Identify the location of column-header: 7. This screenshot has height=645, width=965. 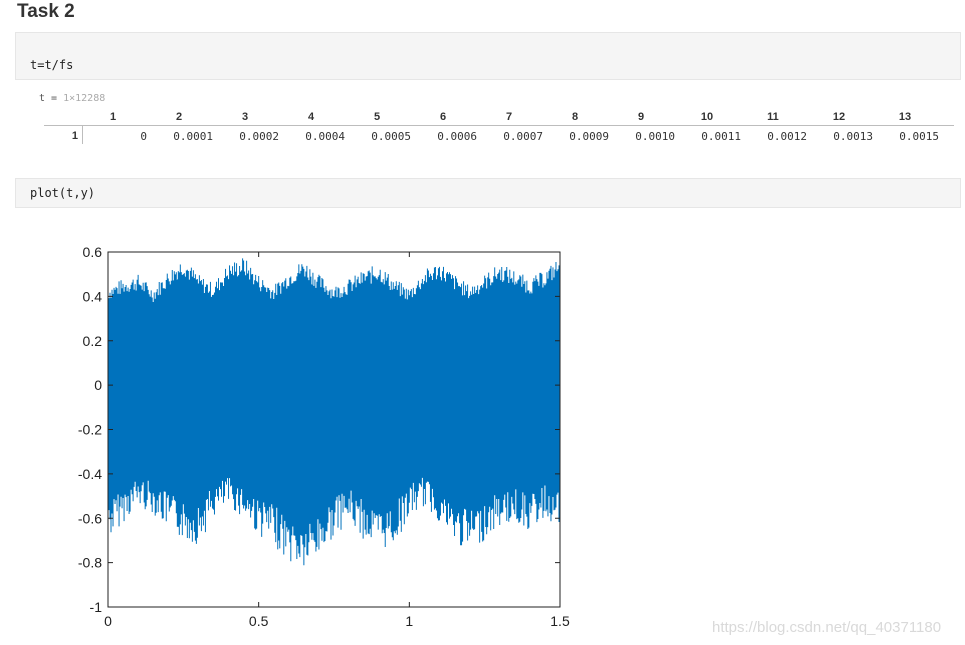
(509, 117).